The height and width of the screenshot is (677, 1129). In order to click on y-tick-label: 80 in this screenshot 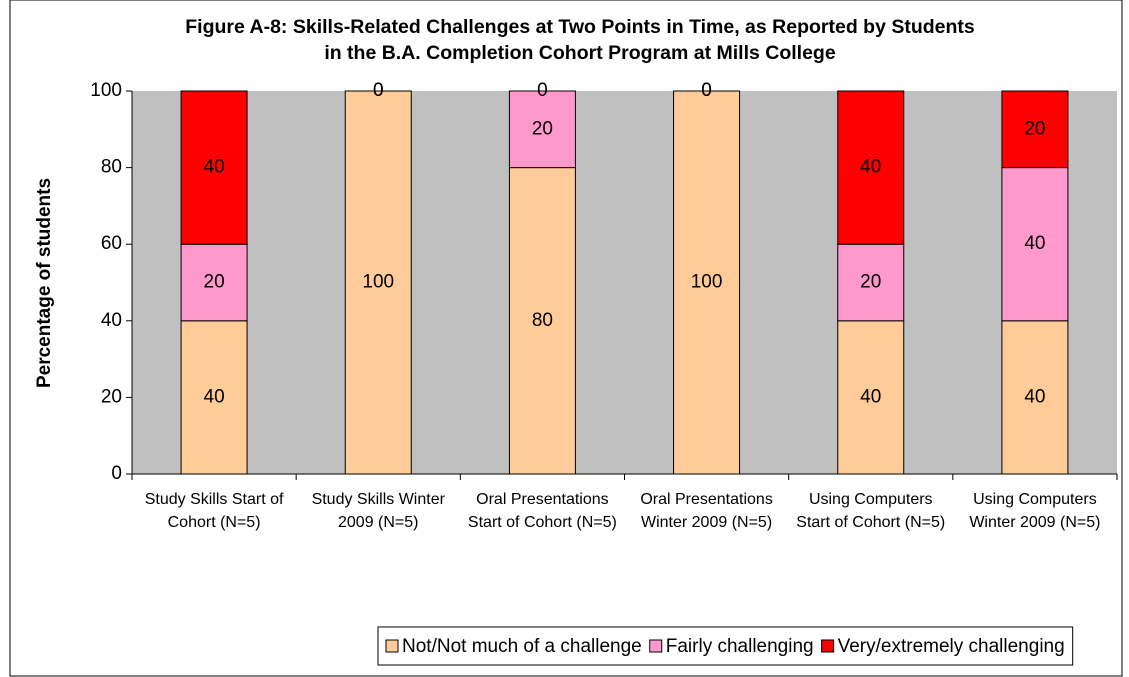, I will do `click(111, 167)`.